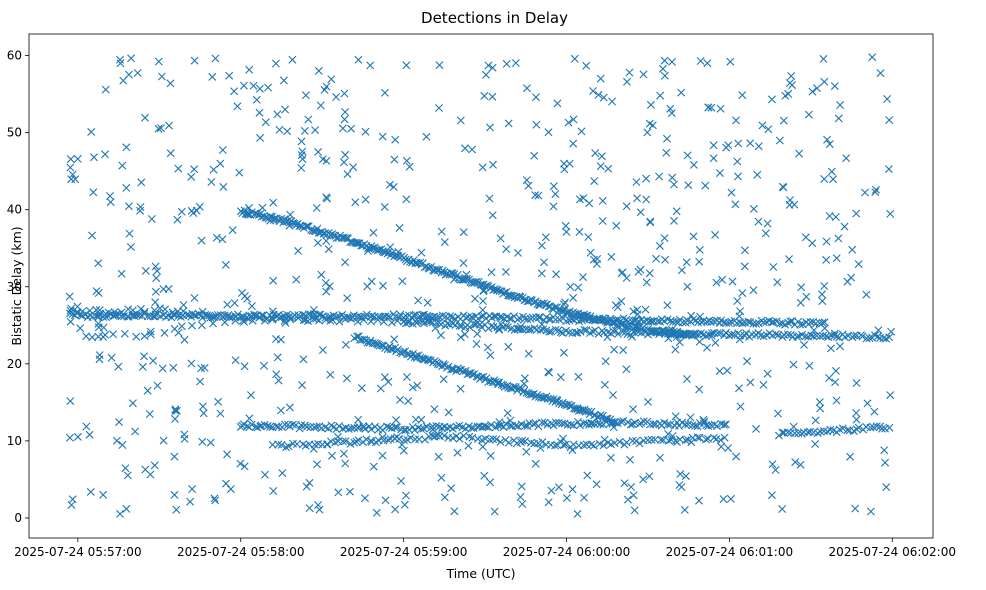 This screenshot has width=986, height=590. What do you see at coordinates (124, 333) in the screenshot?
I see `level-track-24-point-2019` at bounding box center [124, 333].